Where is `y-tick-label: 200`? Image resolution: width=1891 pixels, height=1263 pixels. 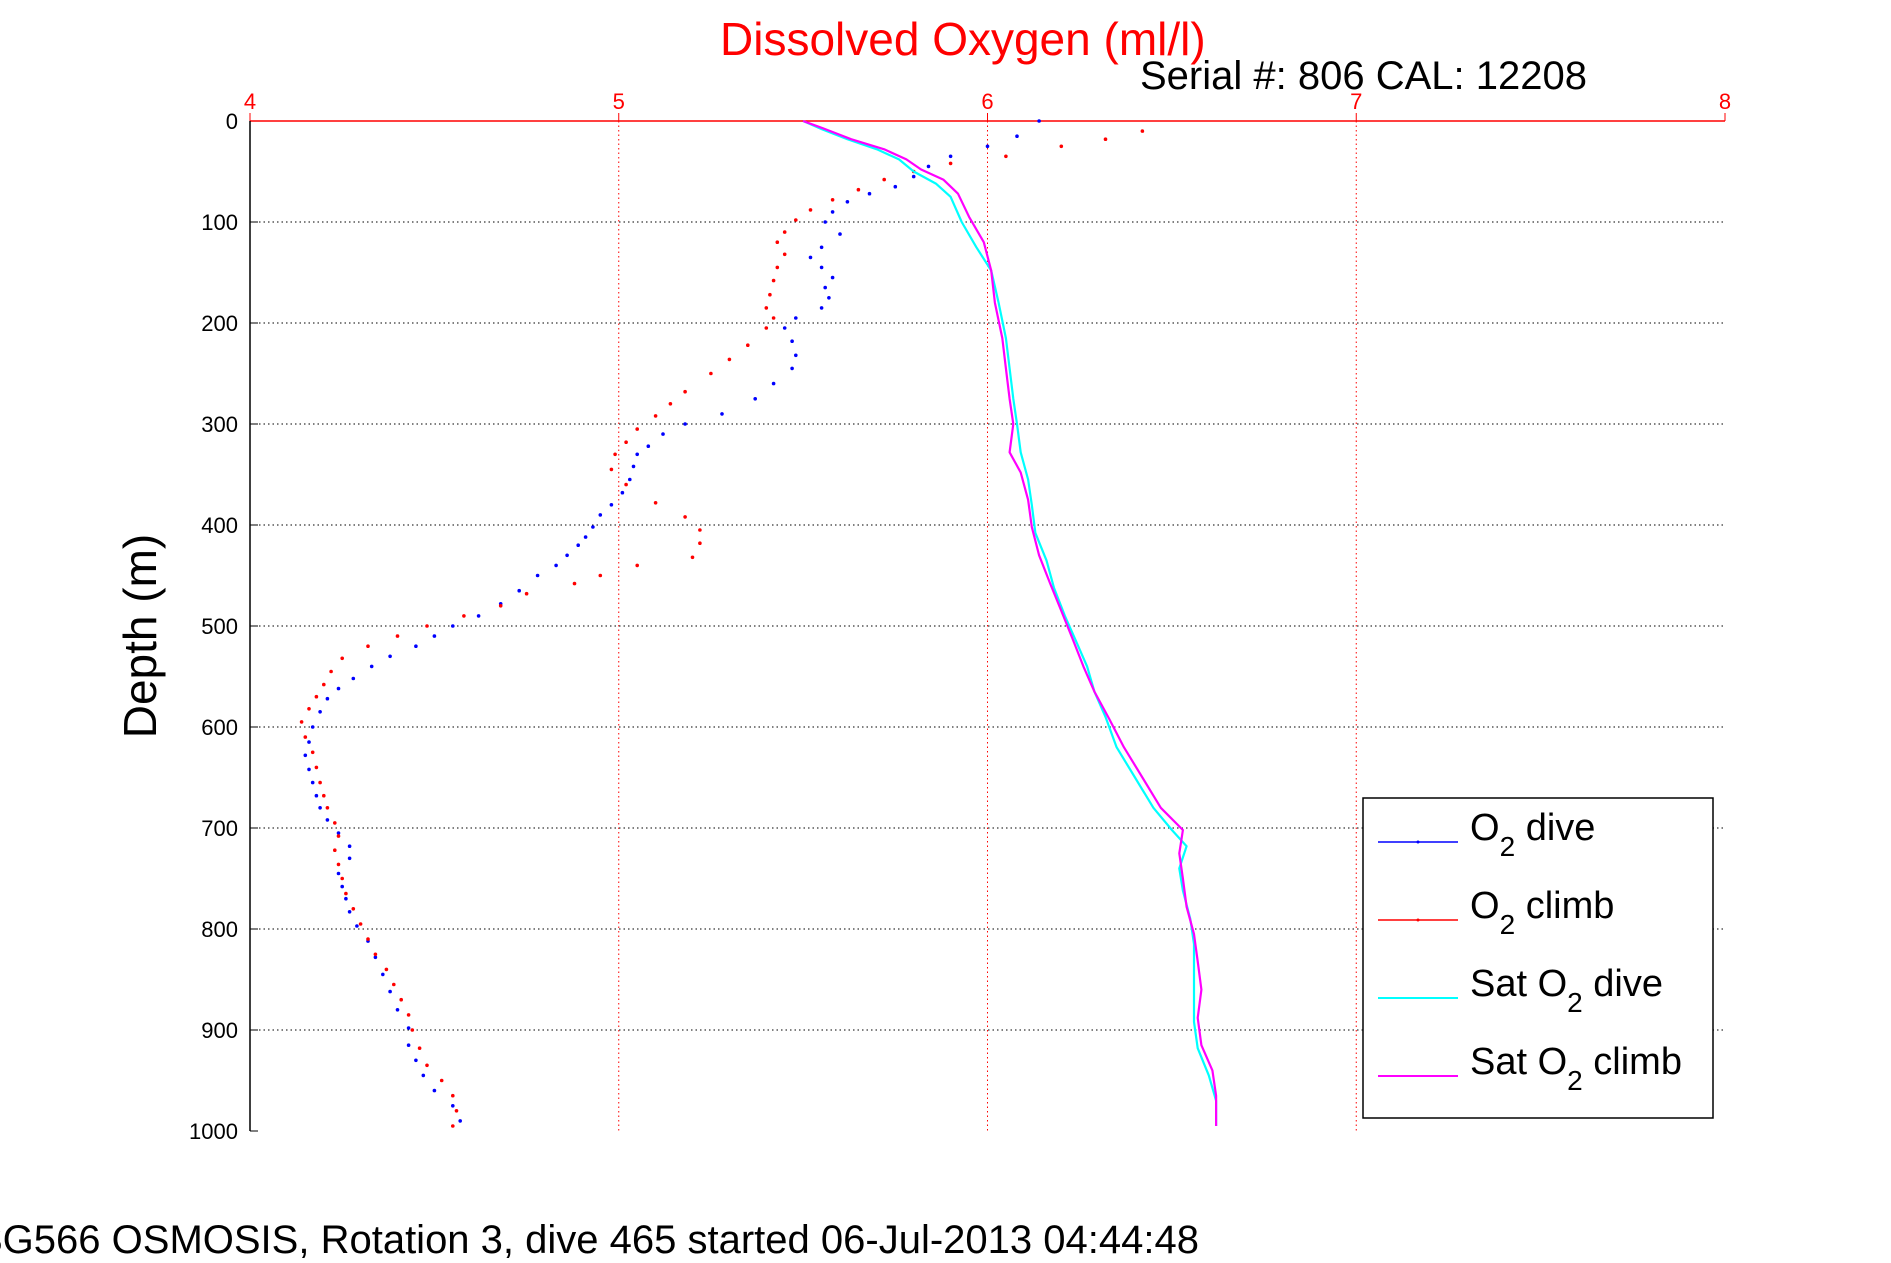 y-tick-label: 200 is located at coordinates (219, 323).